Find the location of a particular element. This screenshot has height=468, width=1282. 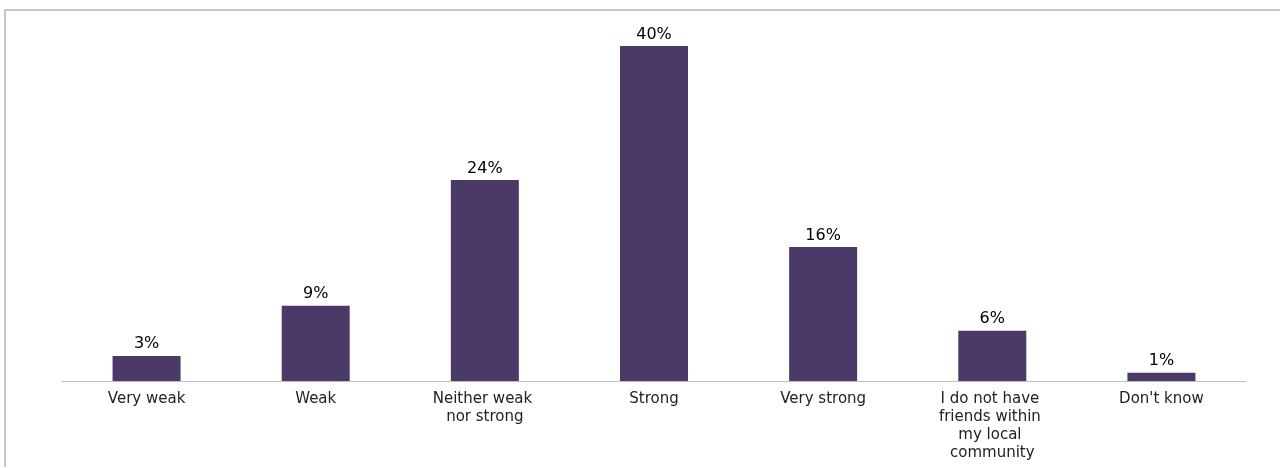

data-label: 24% is located at coordinates (485, 167).